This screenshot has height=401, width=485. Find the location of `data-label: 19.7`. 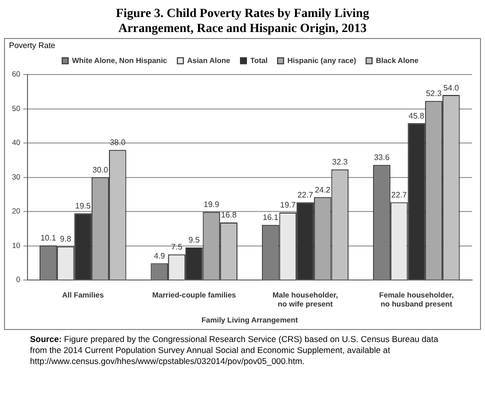

data-label: 19.7 is located at coordinates (288, 205).